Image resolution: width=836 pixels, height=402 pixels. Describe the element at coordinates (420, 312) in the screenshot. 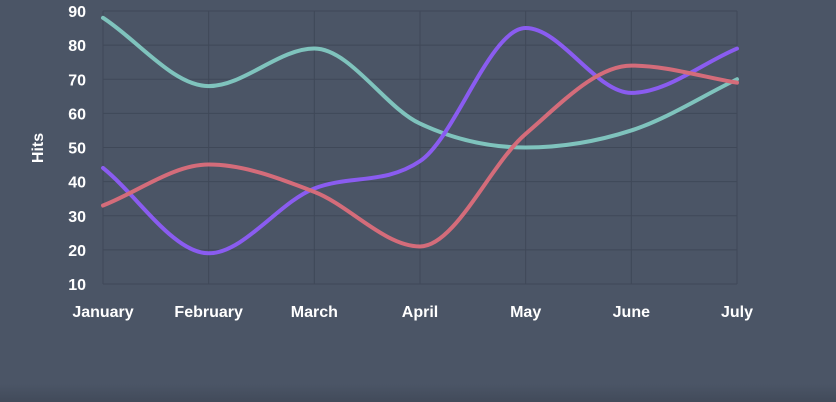

I see `x-tick-label: April` at that location.